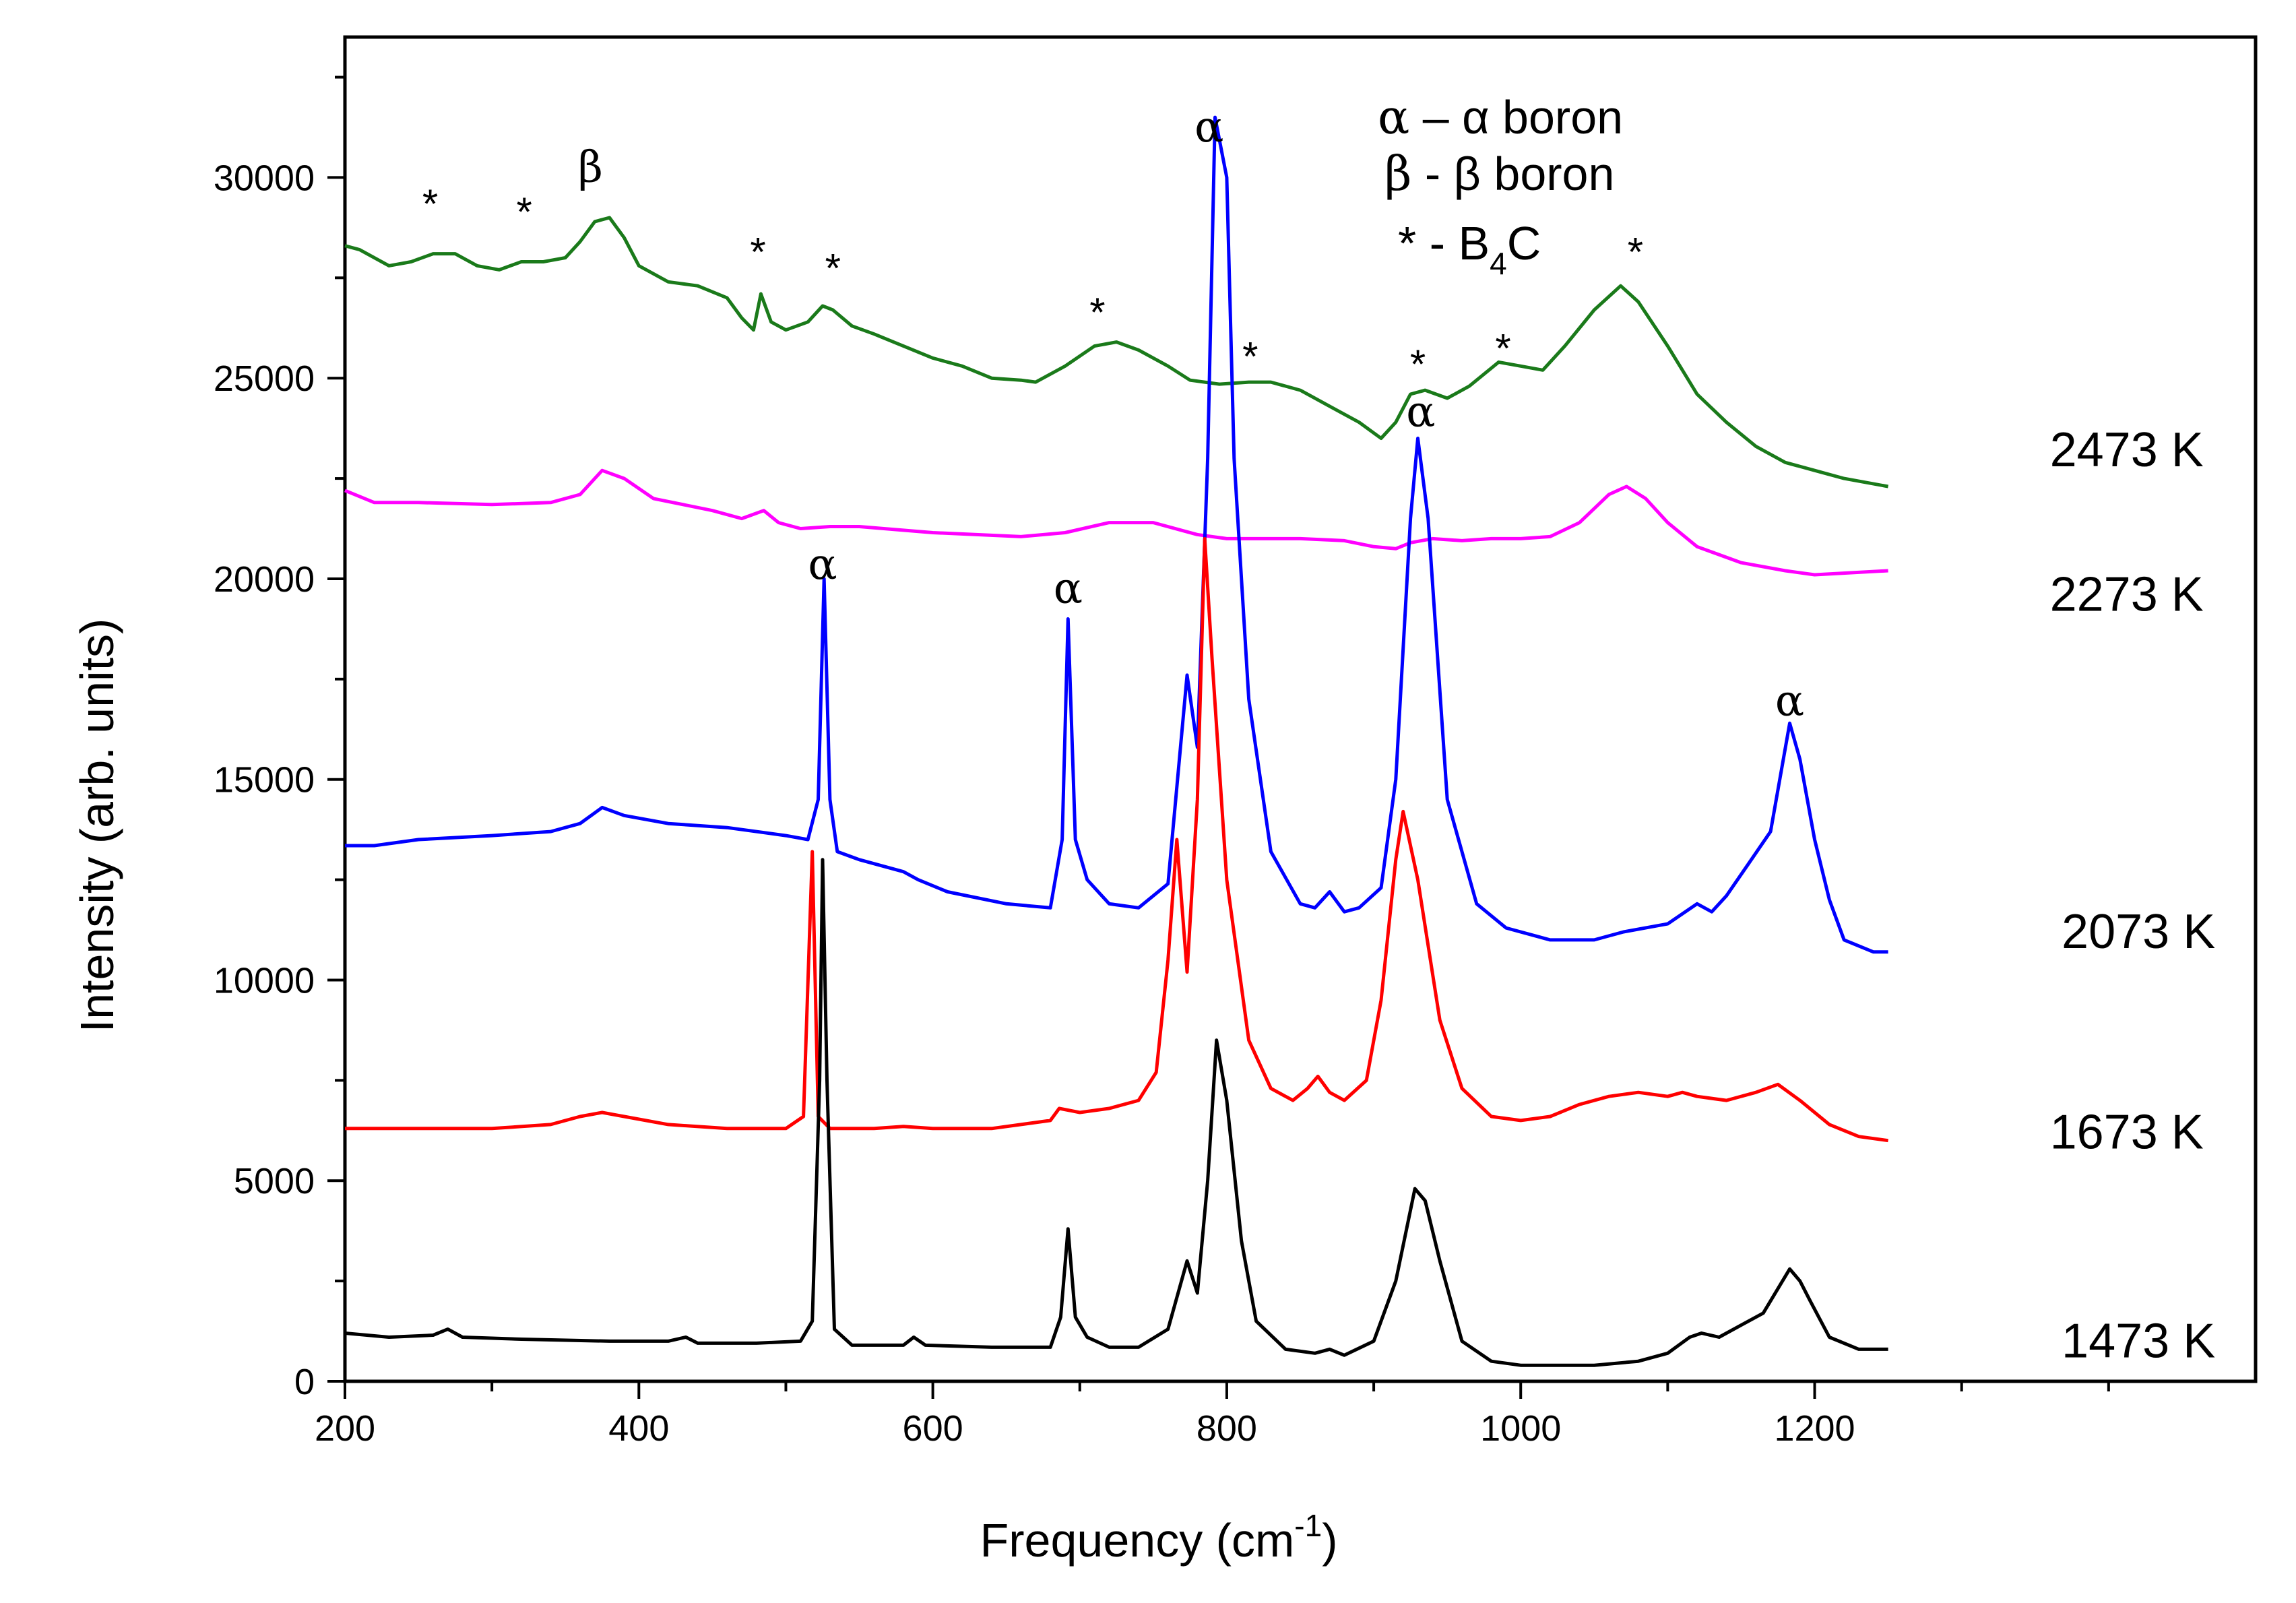 This screenshot has width=2296, height=1603. Describe the element at coordinates (274, 1181) in the screenshot. I see `y-tick-label: 5000` at that location.